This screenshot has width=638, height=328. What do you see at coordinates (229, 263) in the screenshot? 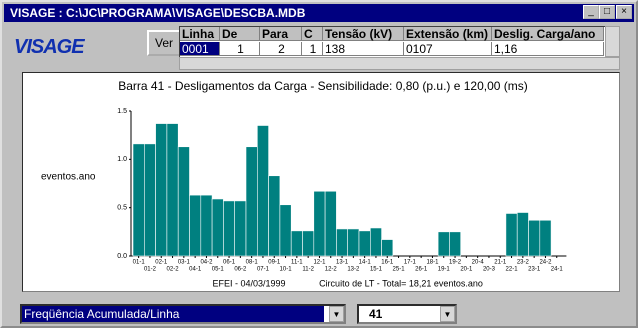
I see `x-tick-label: 06-1` at bounding box center [229, 263].